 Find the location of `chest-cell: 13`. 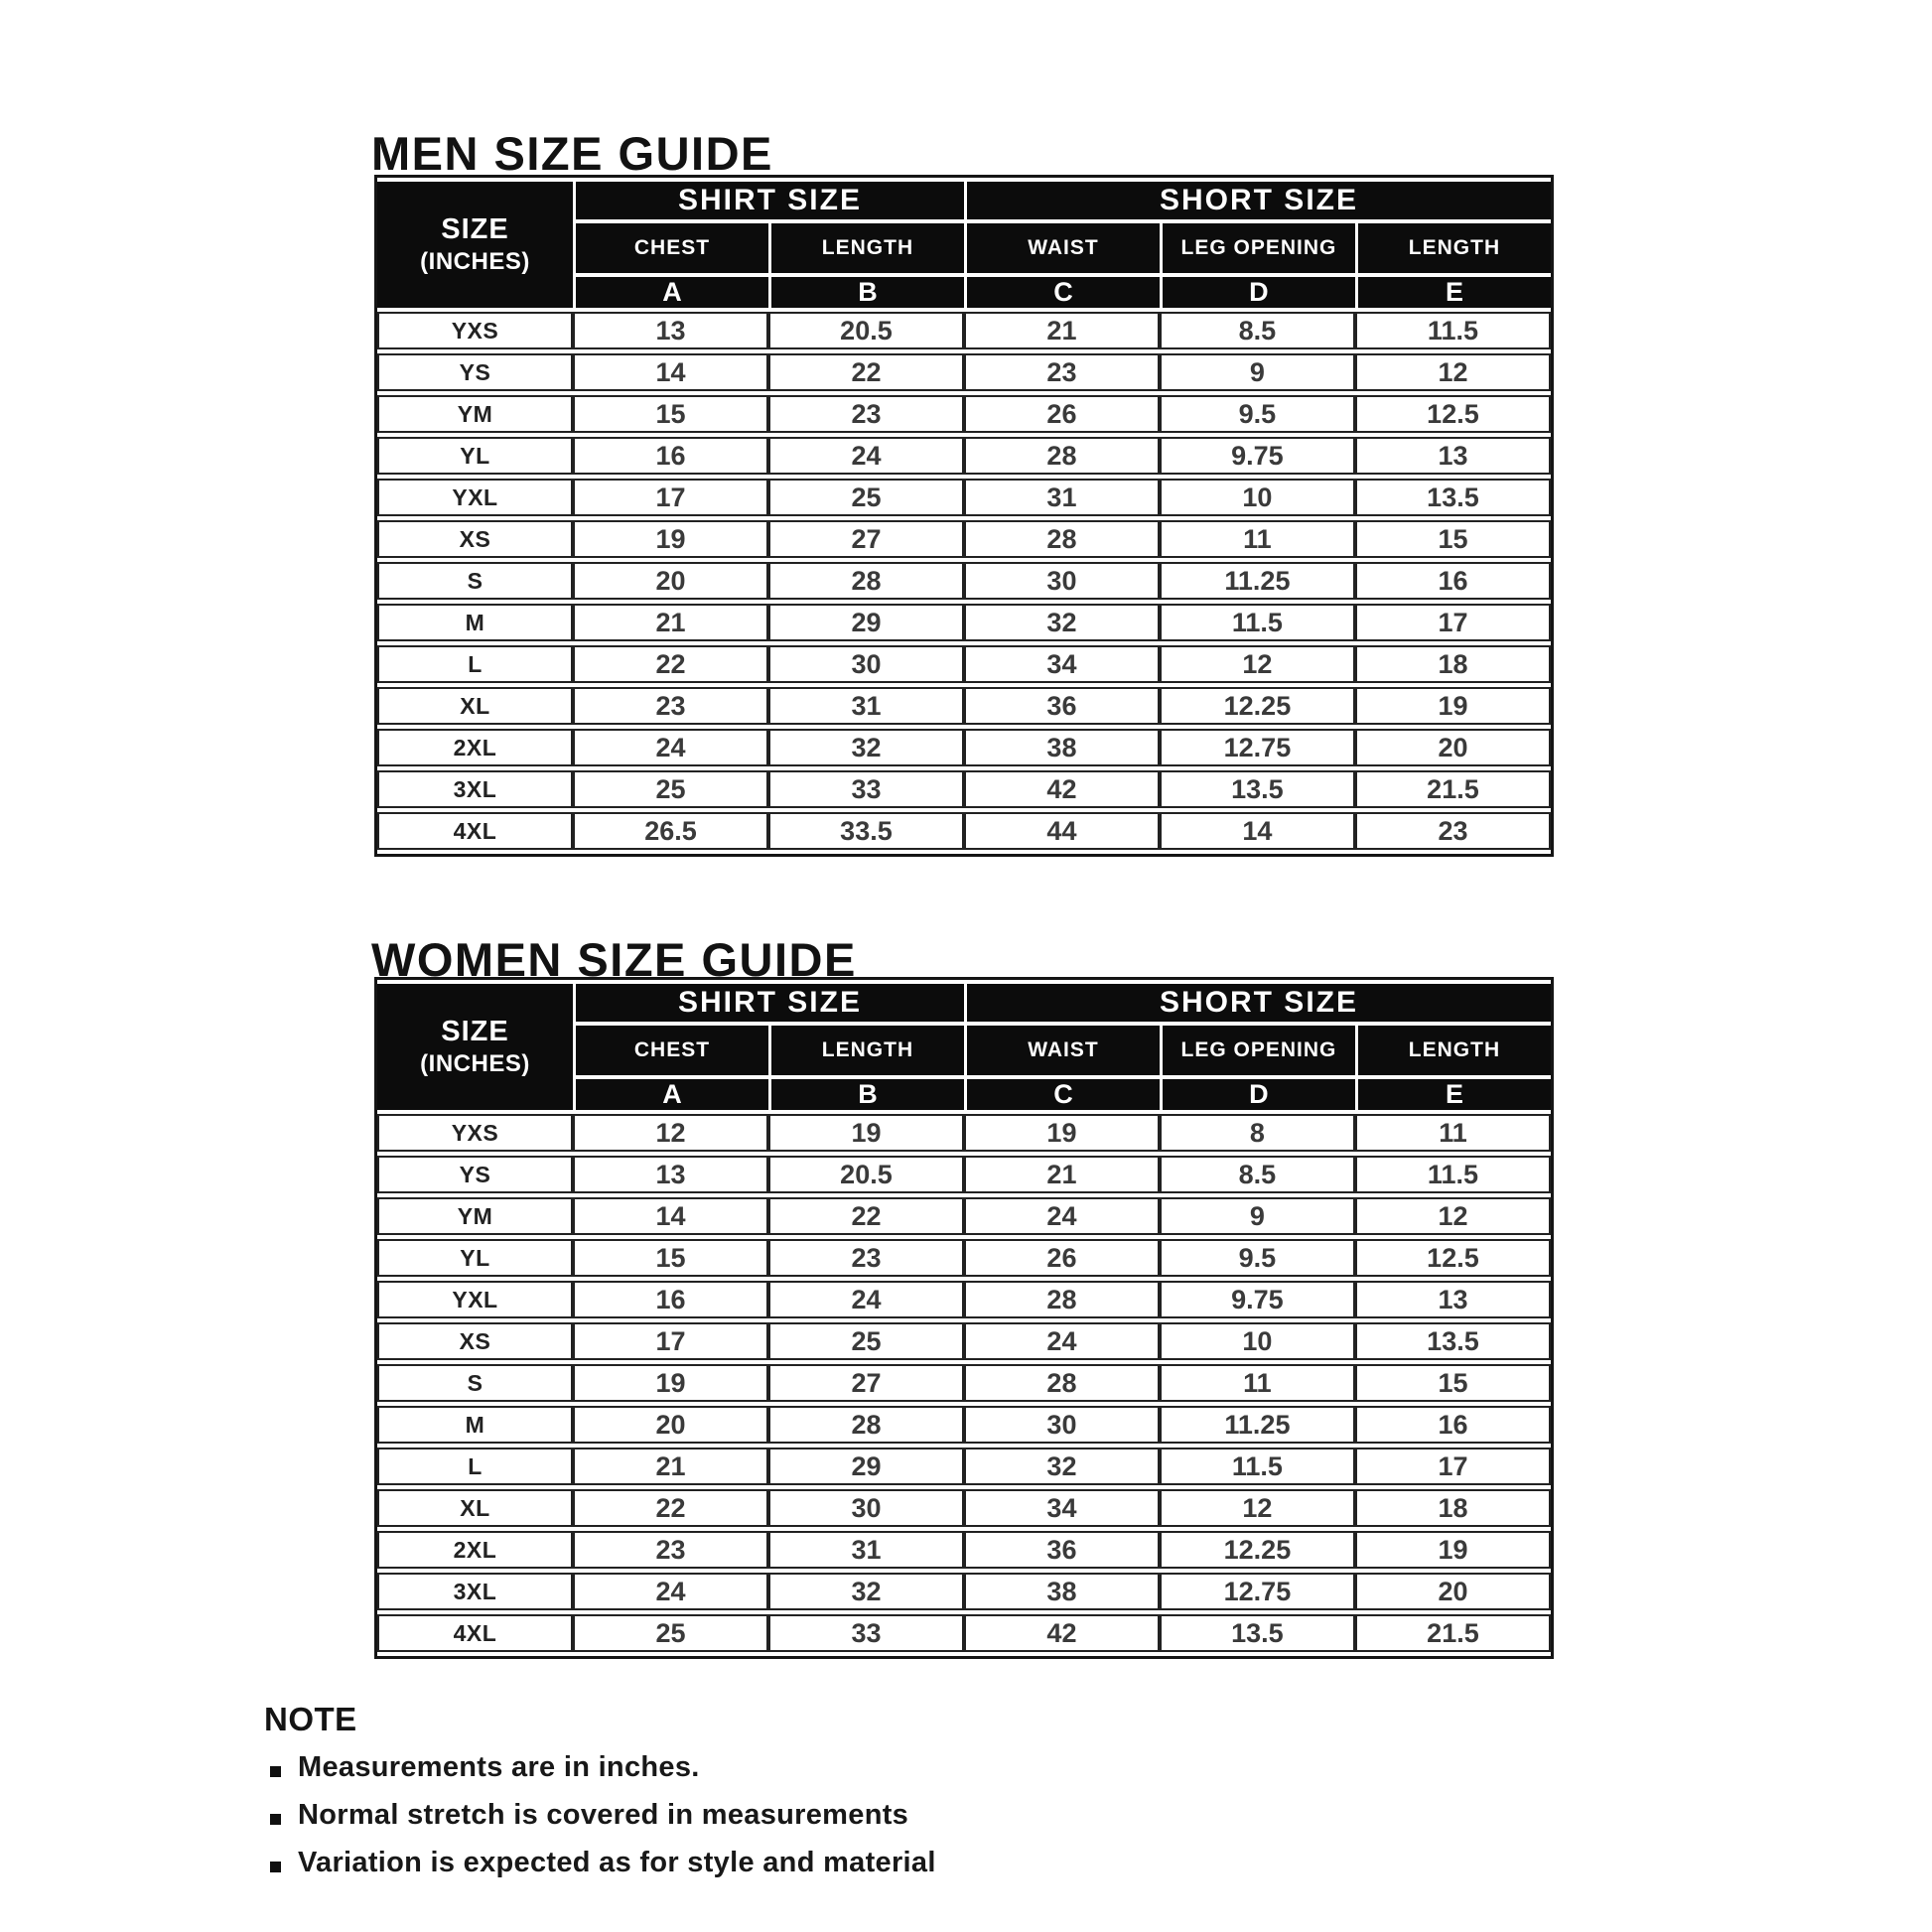

chest-cell: 13 is located at coordinates (670, 1175).